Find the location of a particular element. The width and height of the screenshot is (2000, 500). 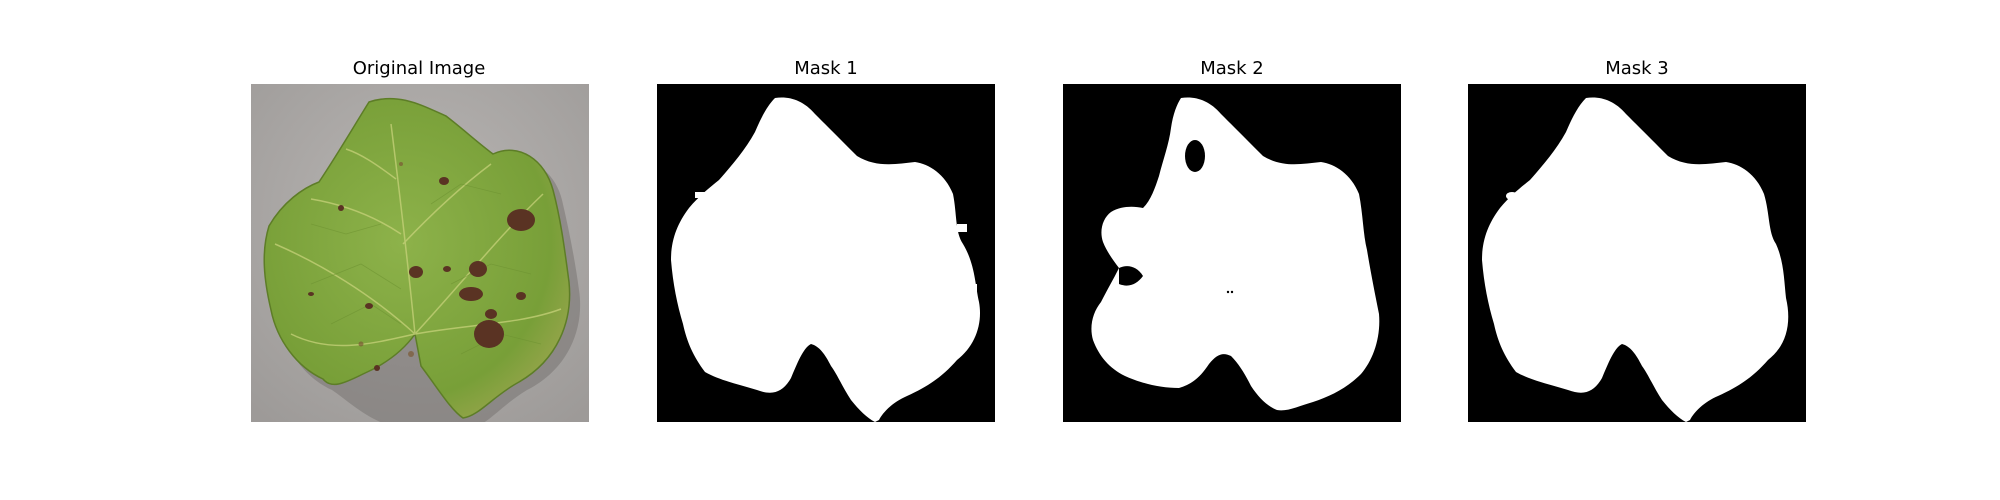

mask-2-image is located at coordinates (1232, 253).